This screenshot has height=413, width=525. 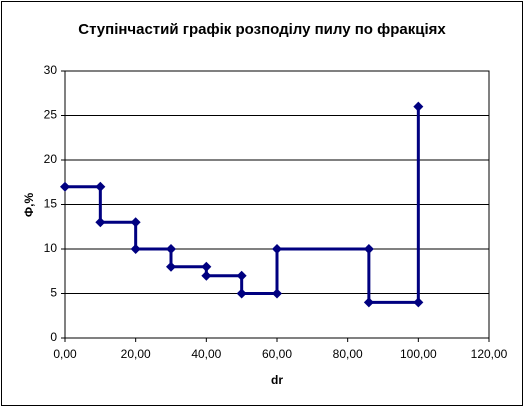 What do you see at coordinates (348, 354) in the screenshot?
I see `x-tick-label: 80,00` at bounding box center [348, 354].